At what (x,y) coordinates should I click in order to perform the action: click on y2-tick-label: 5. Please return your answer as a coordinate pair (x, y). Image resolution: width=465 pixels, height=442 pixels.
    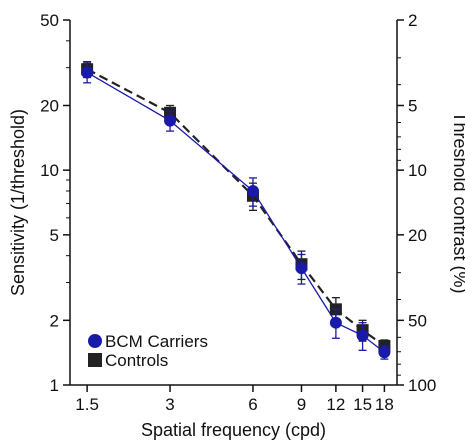
    Looking at the image, I should click on (412, 105).